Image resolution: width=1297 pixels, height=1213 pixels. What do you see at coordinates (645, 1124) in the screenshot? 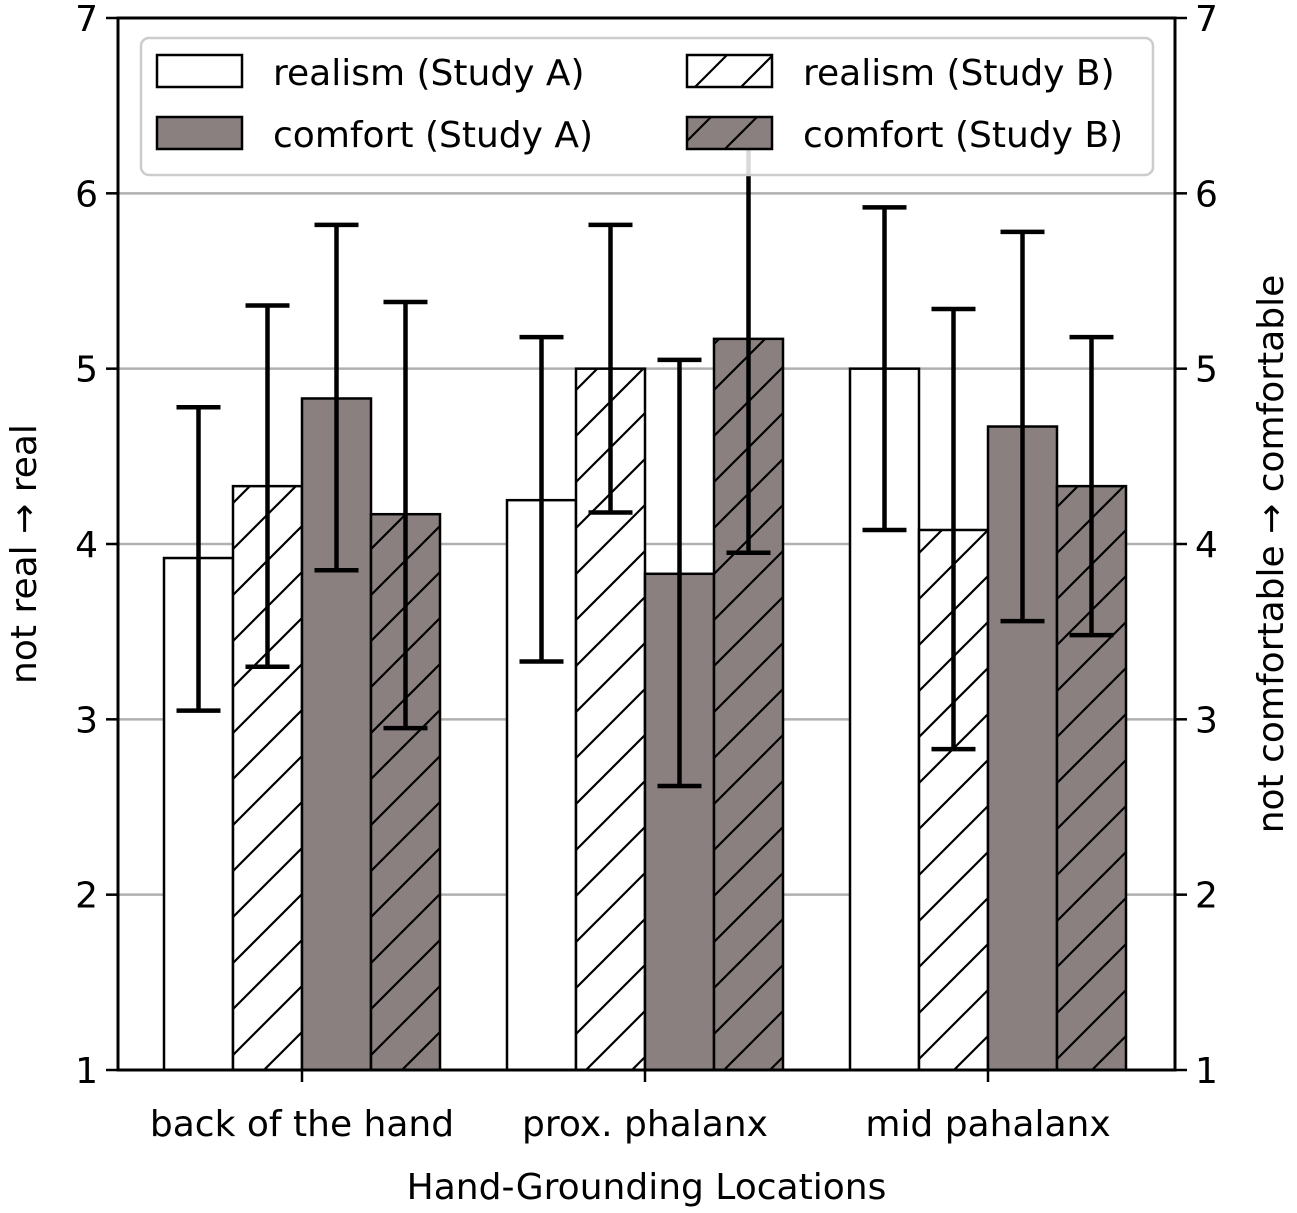
I see `x-tick-label: prox. phalanx` at bounding box center [645, 1124].